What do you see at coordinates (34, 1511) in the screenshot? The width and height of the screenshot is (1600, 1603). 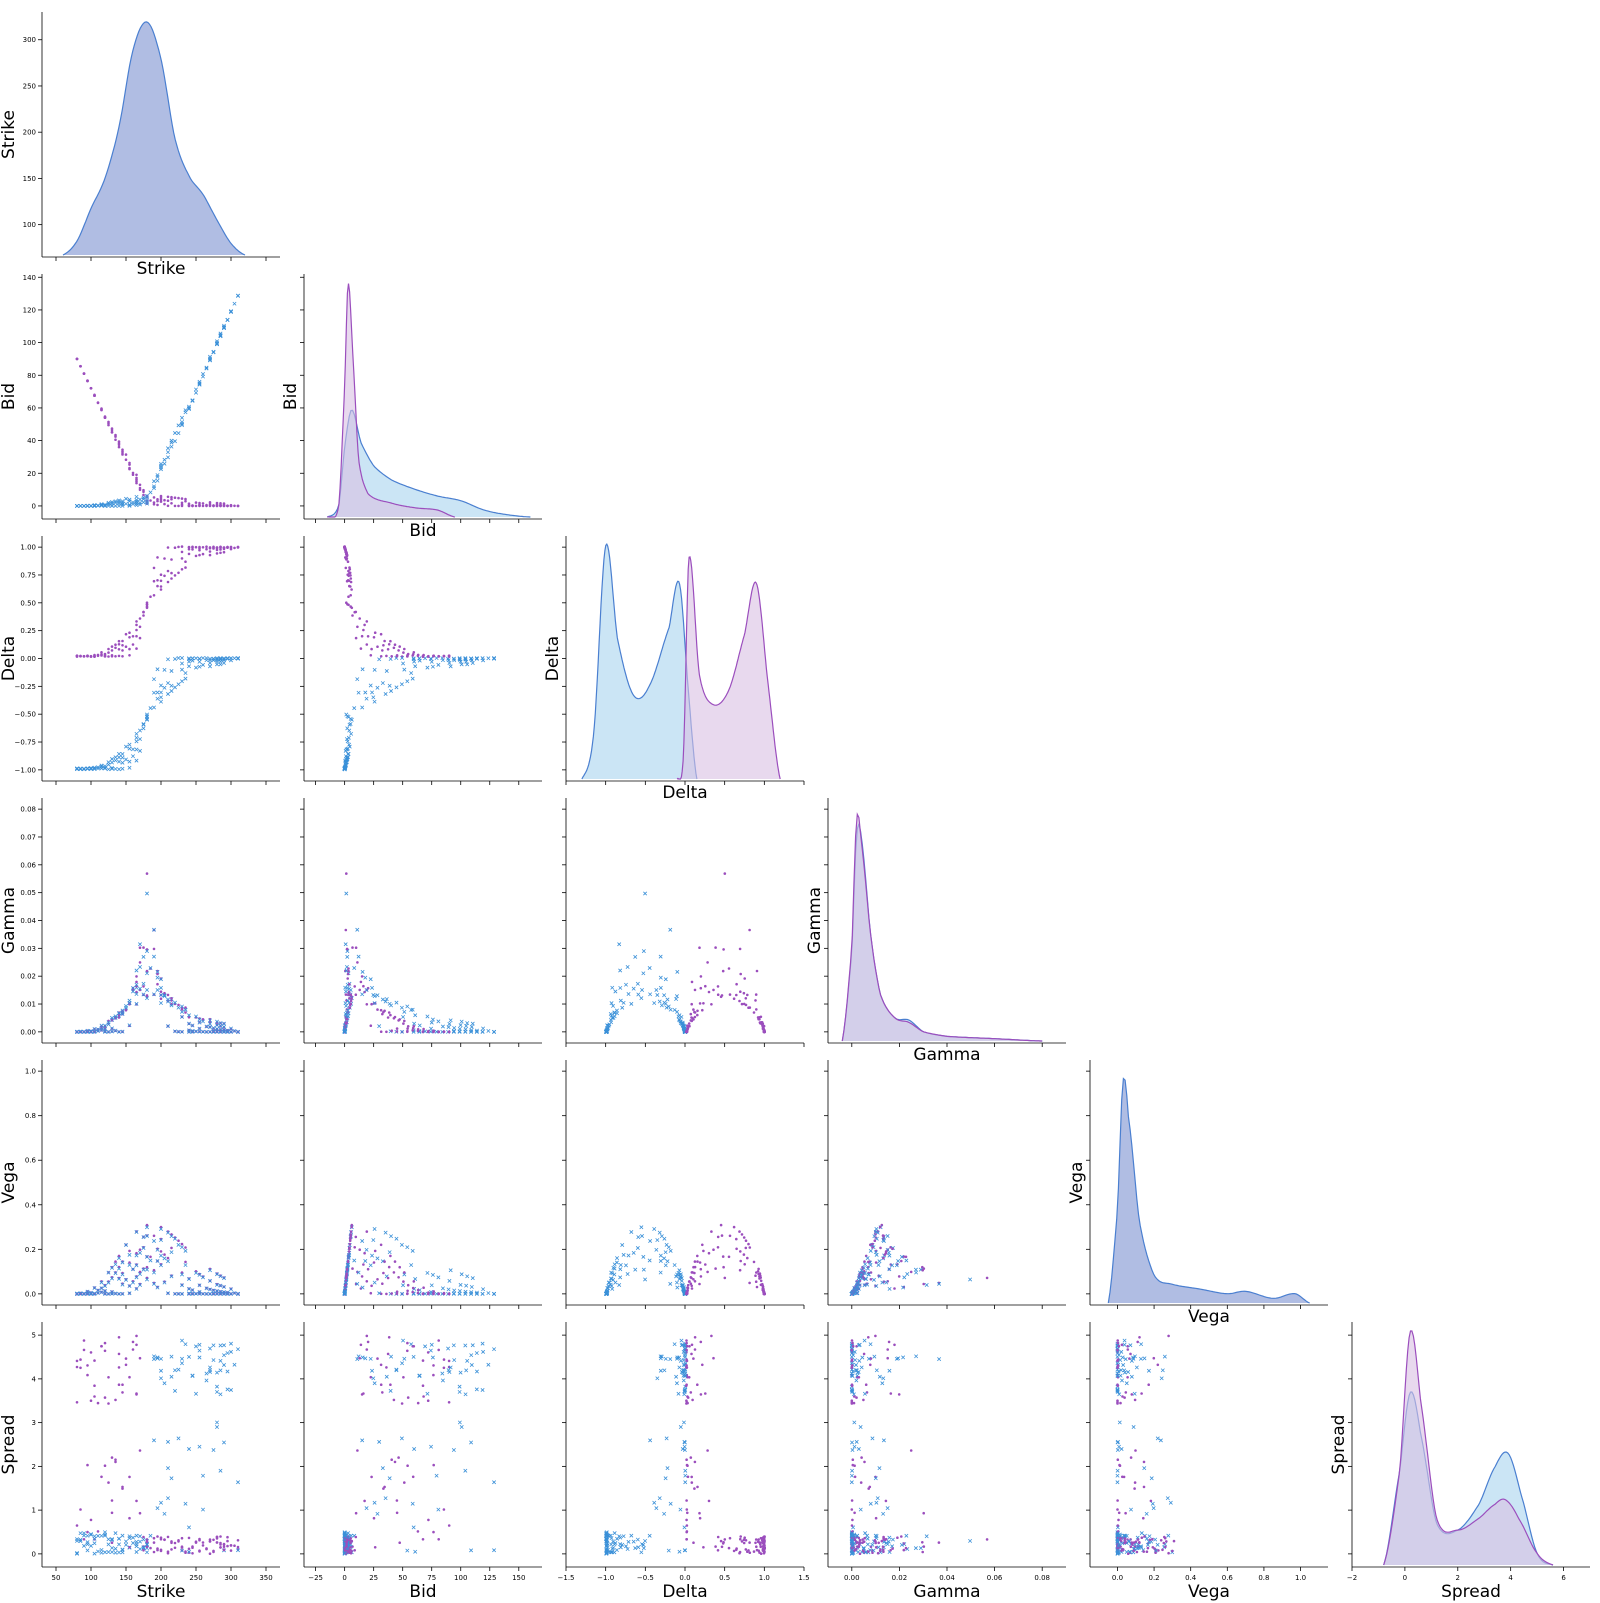 I see `y-tick-label: 1` at bounding box center [34, 1511].